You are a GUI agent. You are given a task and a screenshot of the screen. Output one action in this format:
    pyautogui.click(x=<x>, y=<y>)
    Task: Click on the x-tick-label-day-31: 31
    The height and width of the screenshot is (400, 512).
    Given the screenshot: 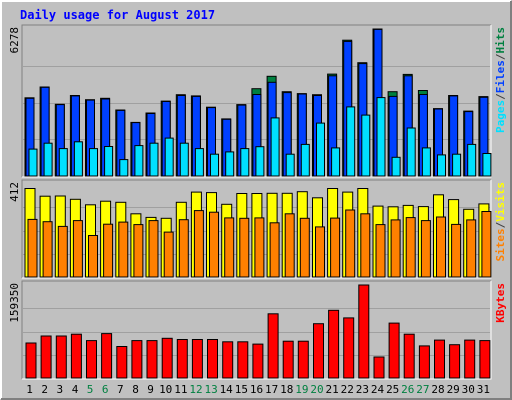 What is the action you would take?
    pyautogui.click(x=483, y=389)
    